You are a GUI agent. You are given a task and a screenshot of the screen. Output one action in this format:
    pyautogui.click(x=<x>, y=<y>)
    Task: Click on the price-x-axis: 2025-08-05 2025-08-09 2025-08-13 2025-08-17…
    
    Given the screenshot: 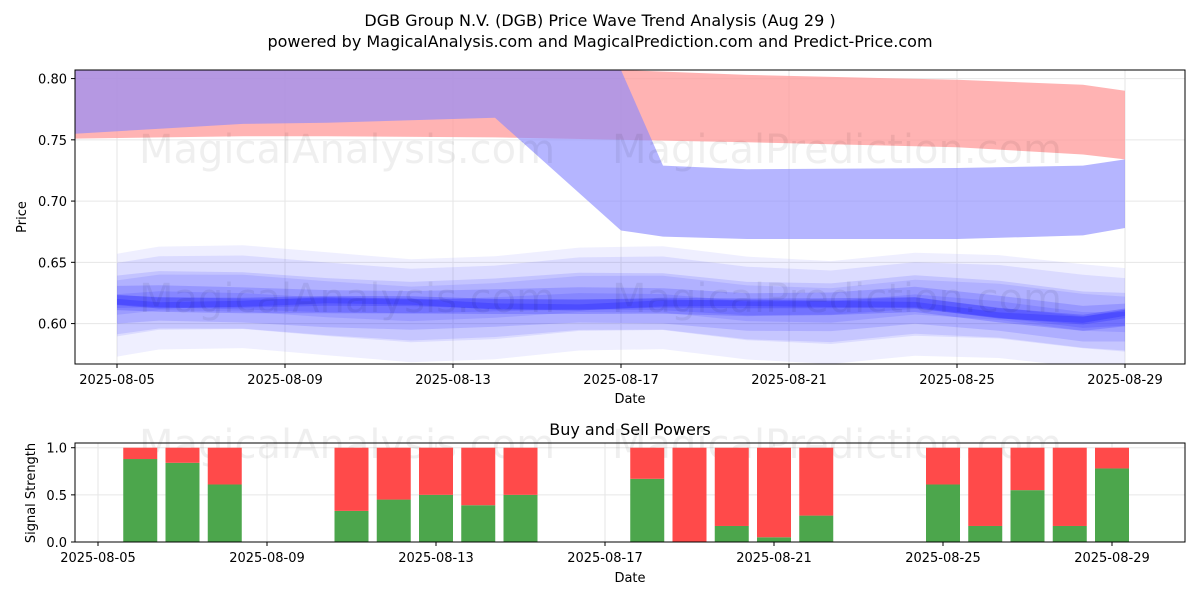 What is the action you would take?
    pyautogui.click(x=621, y=376)
    